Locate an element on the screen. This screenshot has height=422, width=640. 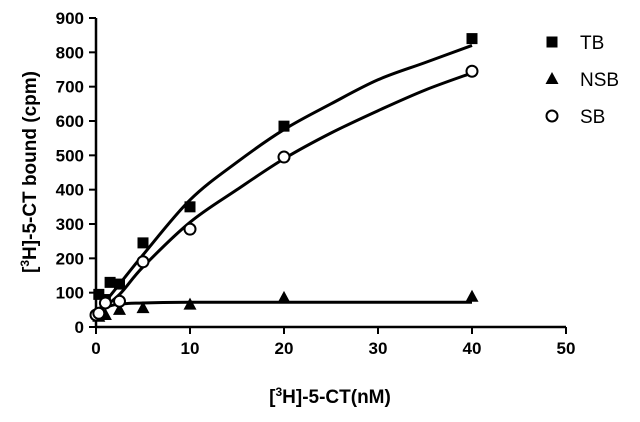
x-axis-title-superscript: 3 is located at coordinates (278, 392).